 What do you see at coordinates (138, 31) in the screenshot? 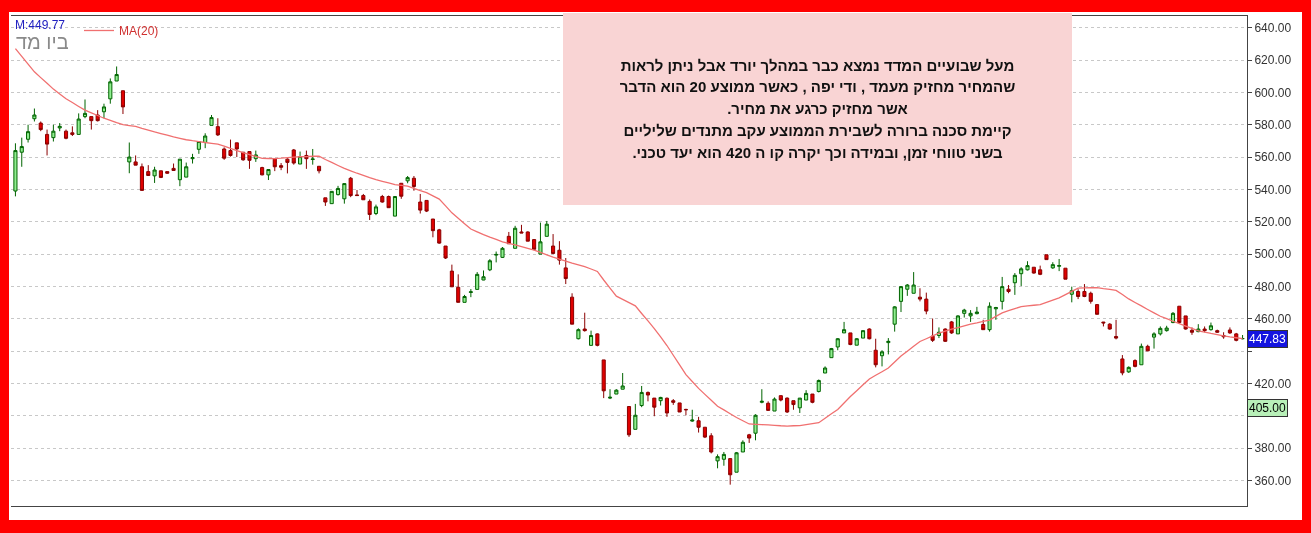
I see `legend-label: MA(20)` at bounding box center [138, 31].